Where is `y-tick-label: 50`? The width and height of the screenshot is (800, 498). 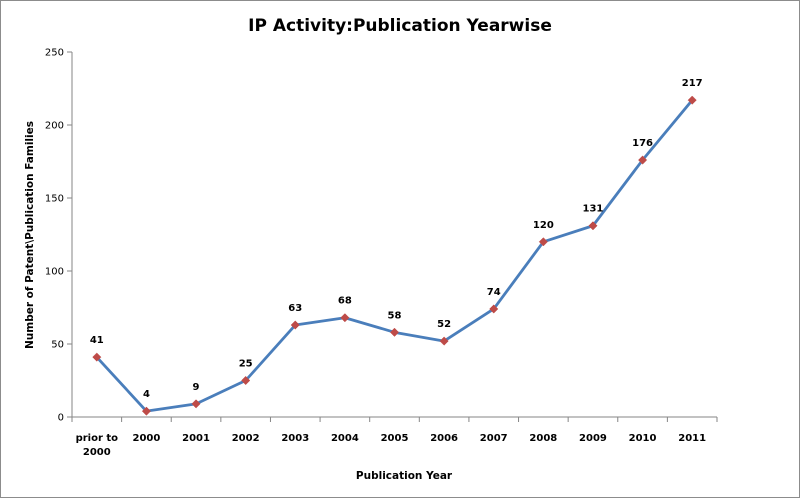 y-tick-label: 50 is located at coordinates (57, 345).